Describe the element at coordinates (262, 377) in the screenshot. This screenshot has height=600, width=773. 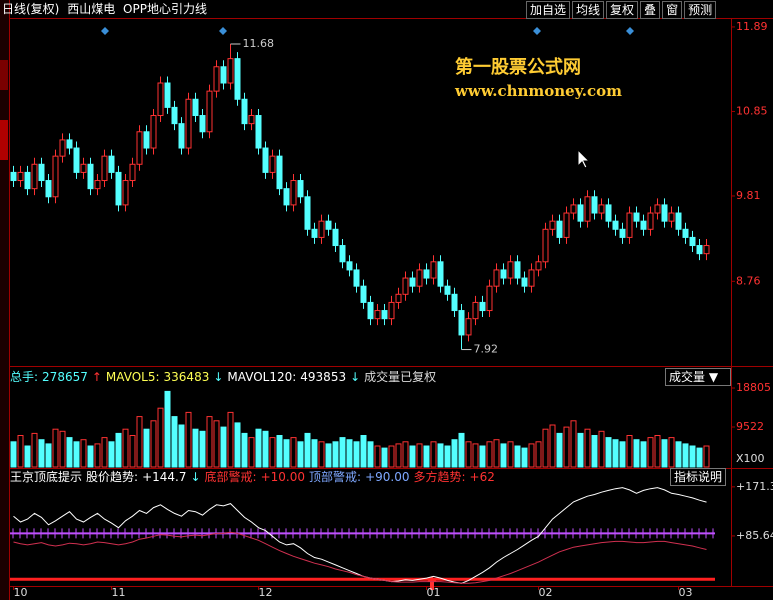
I see `legend-name: MAVOL120:` at that location.